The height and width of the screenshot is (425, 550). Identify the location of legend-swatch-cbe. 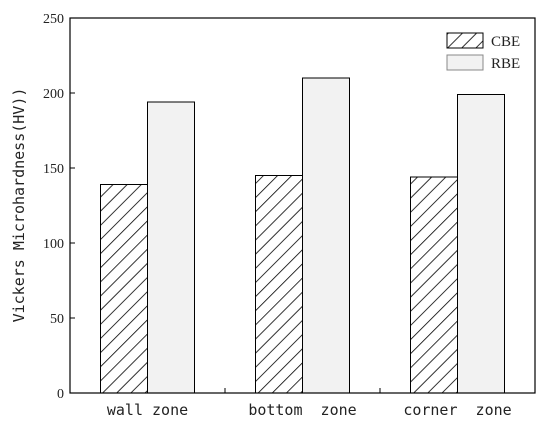
(465, 40).